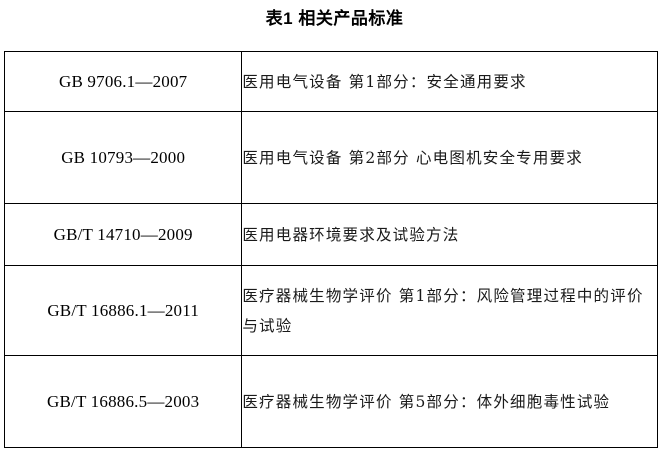 The image size is (669, 454). I want to click on standard-title-cell: 医疗器械生物学评价 第1部分：风险管理过程中的评价与试验, so click(449, 310).